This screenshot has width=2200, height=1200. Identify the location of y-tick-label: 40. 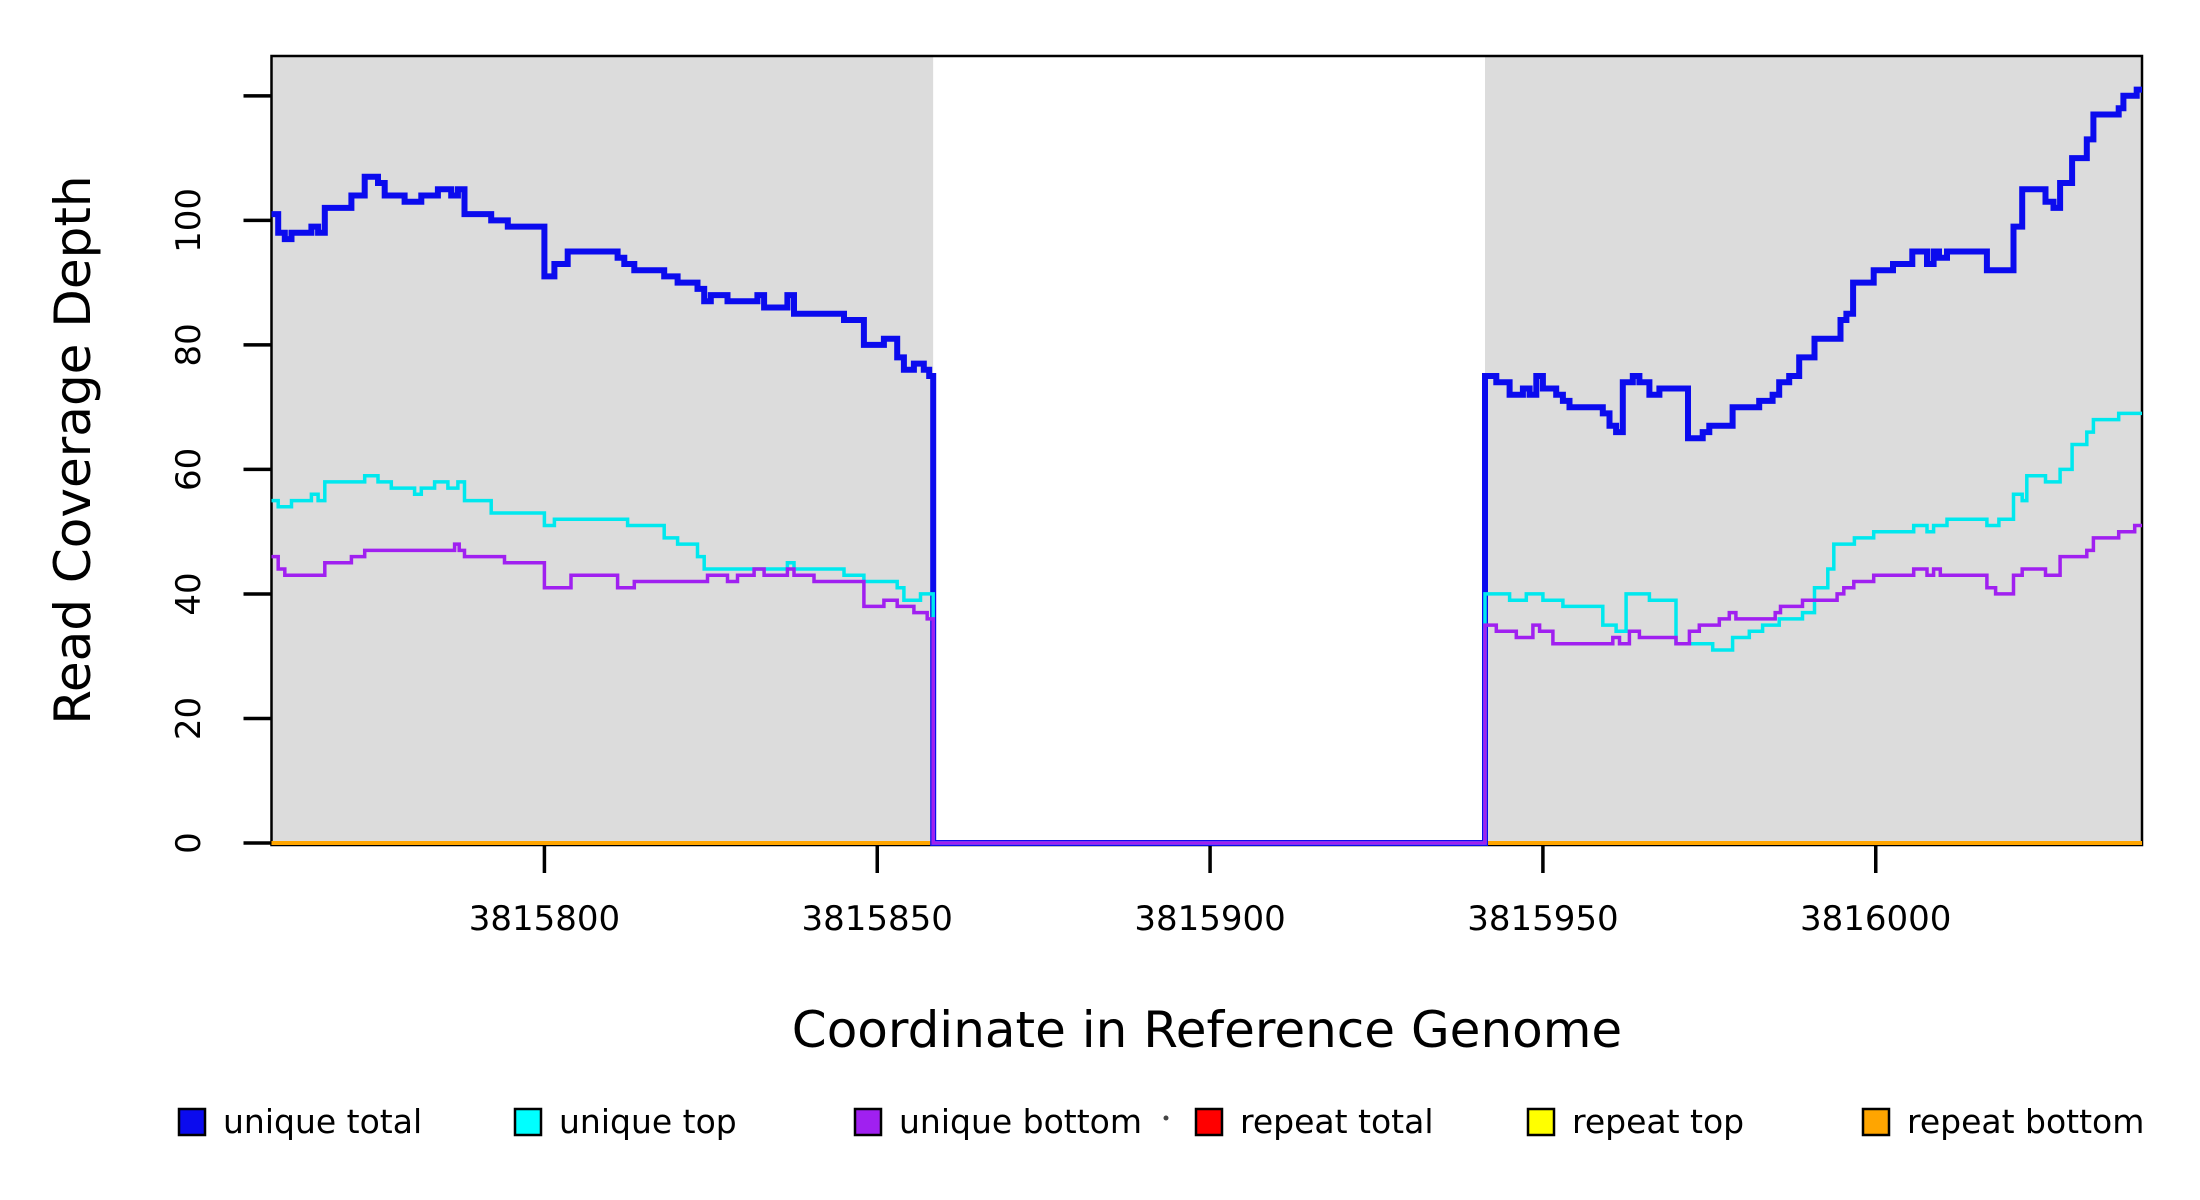
(189, 593).